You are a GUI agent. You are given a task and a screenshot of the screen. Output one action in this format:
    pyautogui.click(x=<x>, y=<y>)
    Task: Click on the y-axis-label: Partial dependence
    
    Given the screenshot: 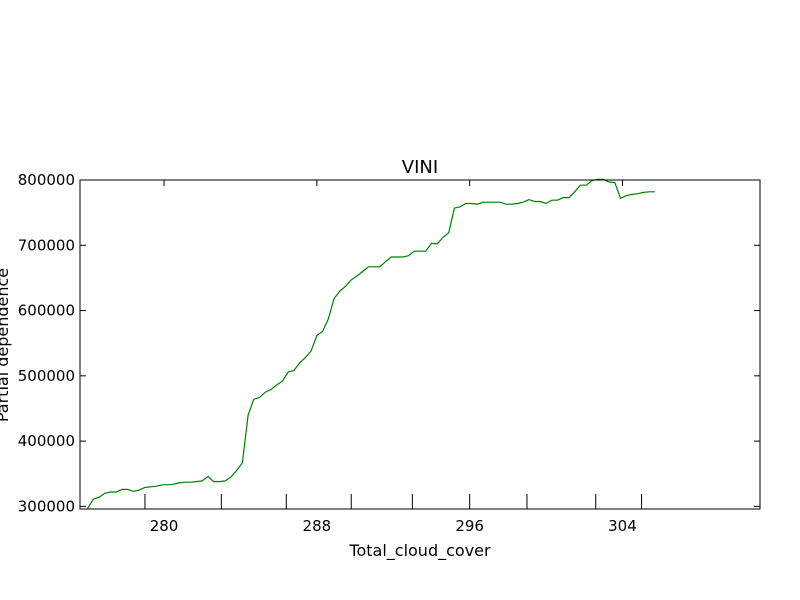 What is the action you would take?
    pyautogui.click(x=6, y=345)
    